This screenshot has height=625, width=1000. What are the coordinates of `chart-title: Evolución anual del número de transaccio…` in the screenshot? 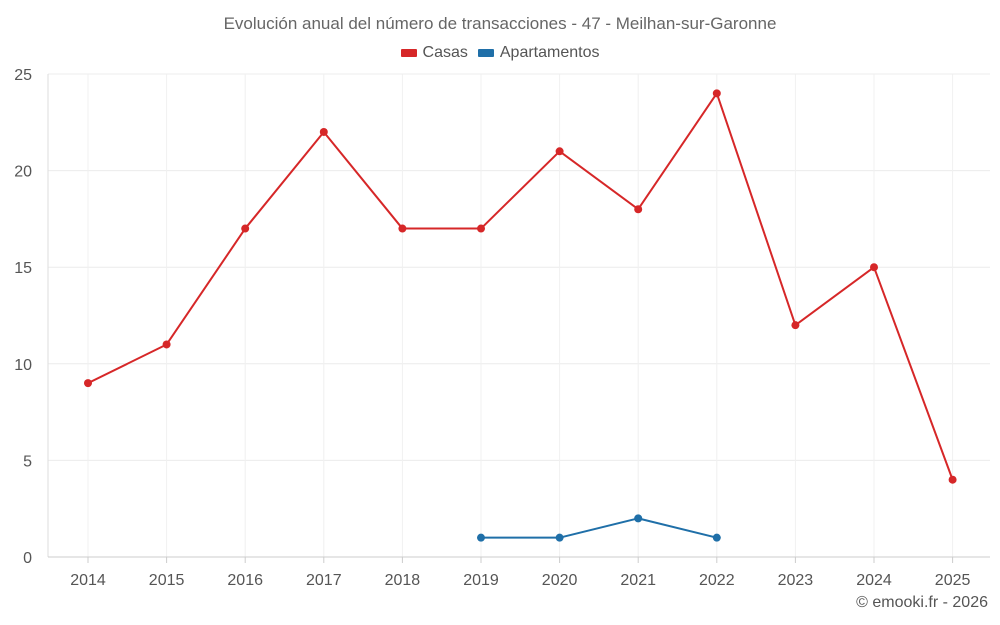 It's located at (500, 23).